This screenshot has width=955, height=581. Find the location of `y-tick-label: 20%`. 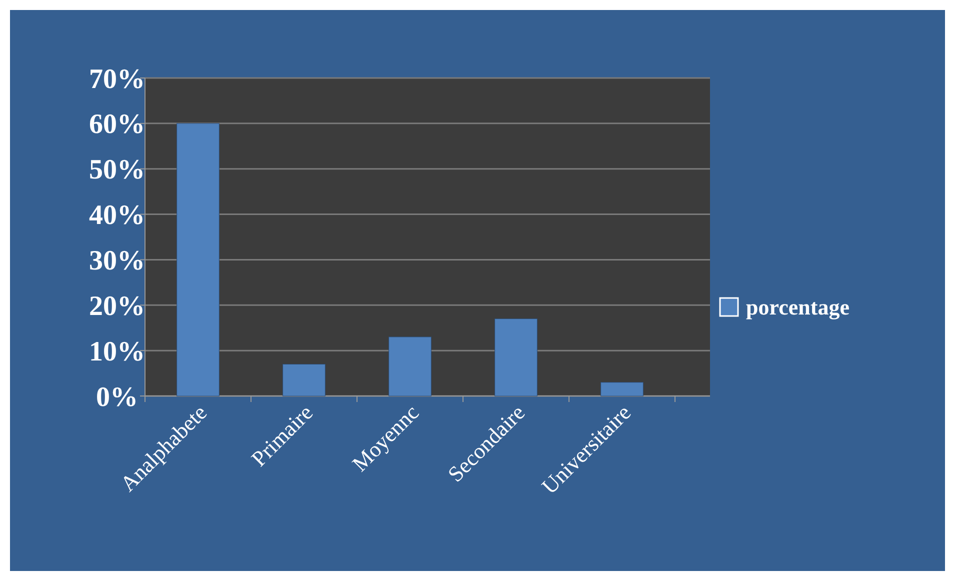

y-tick-label: 20% is located at coordinates (117, 306).